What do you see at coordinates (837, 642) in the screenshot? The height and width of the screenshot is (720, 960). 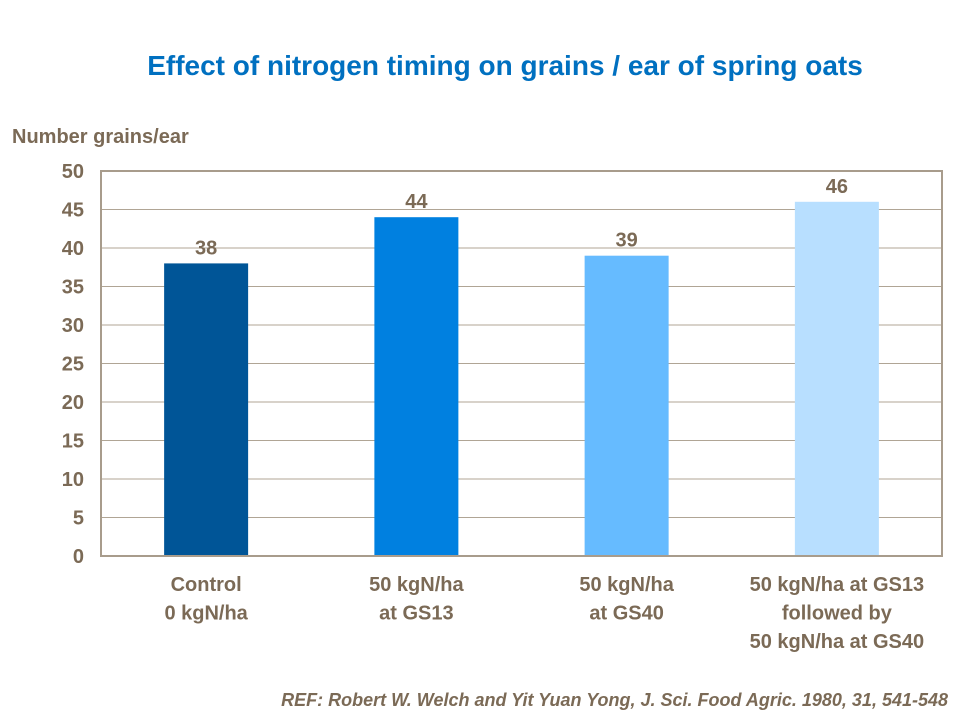 I see `x-tick-label: 50 kgN/ha at GS40` at bounding box center [837, 642].